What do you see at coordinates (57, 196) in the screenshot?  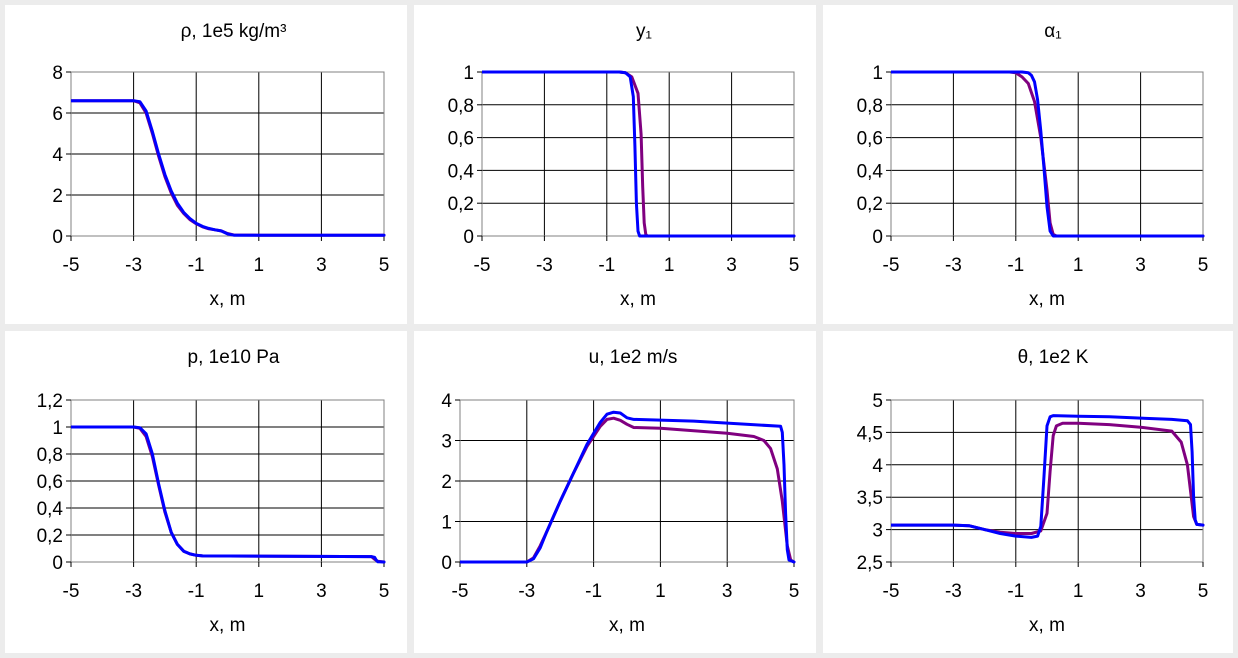 I see `y-tick-label: 2` at bounding box center [57, 196].